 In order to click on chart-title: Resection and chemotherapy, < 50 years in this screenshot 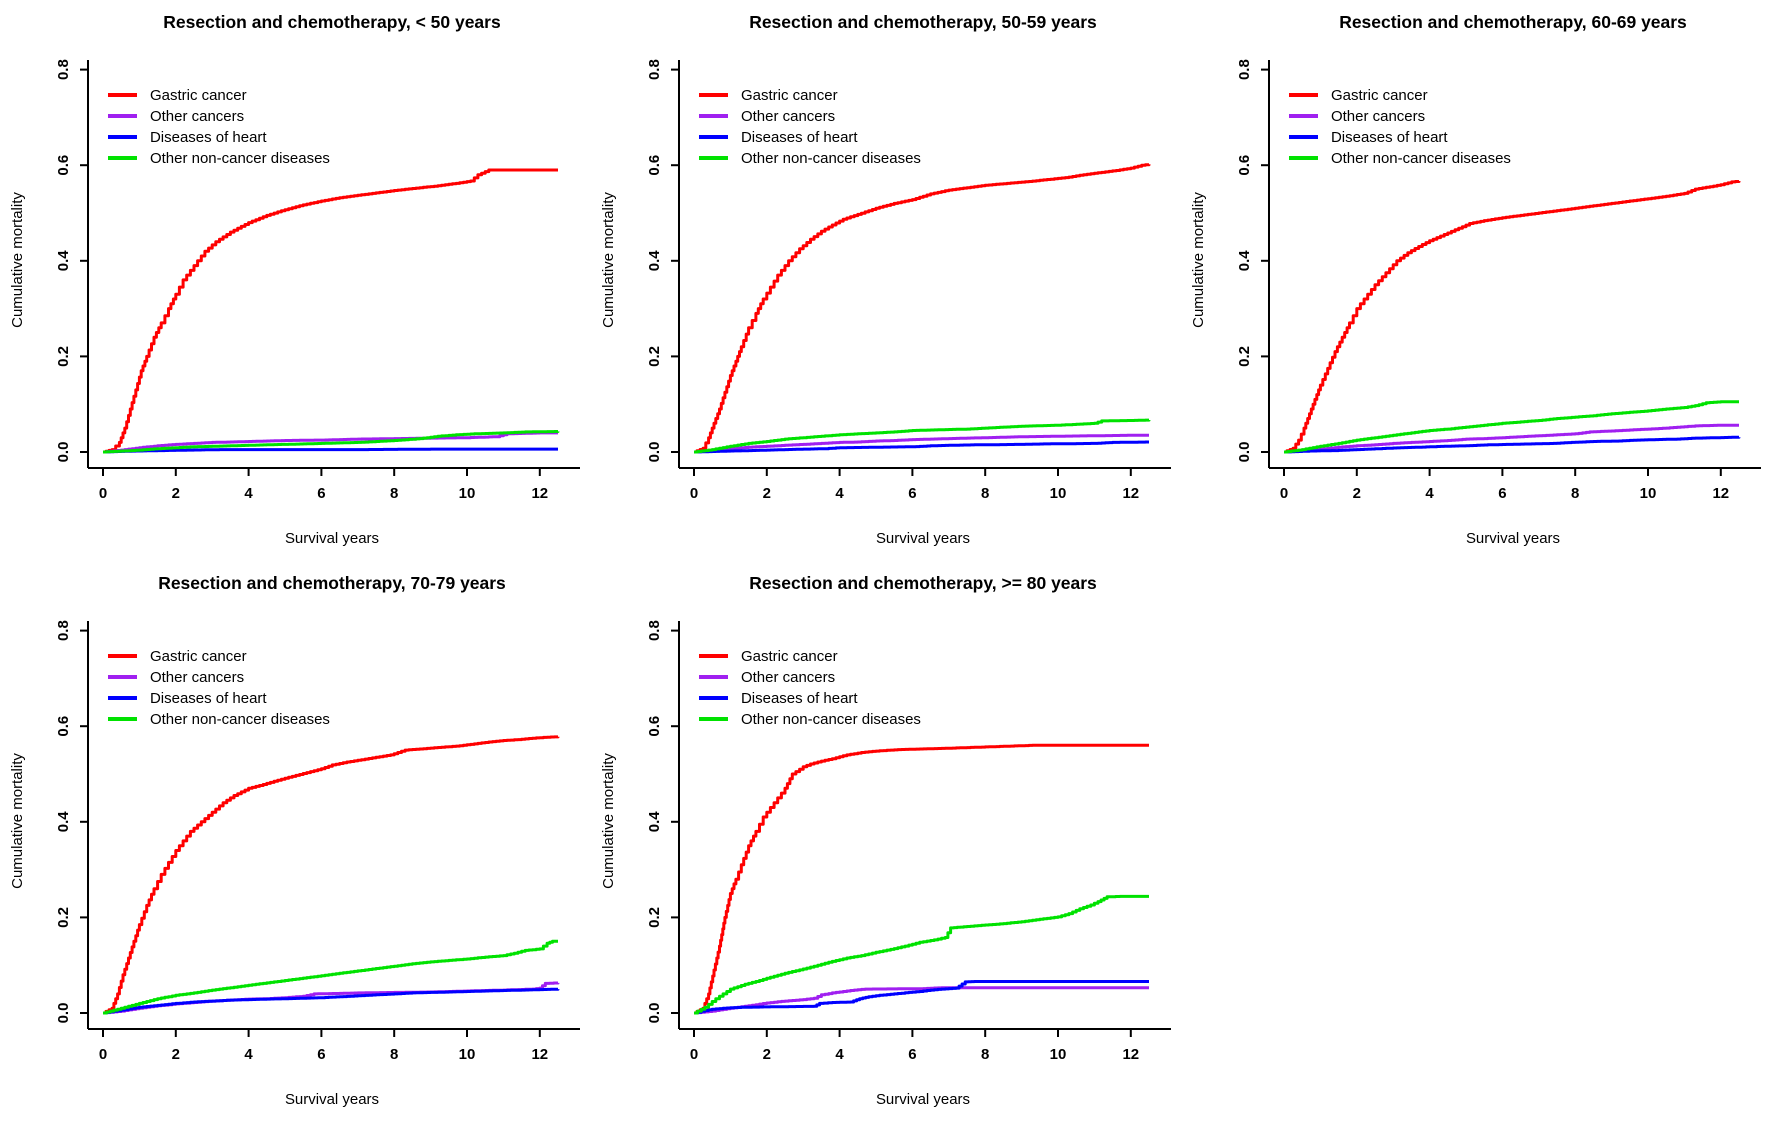, I will do `click(331, 22)`.